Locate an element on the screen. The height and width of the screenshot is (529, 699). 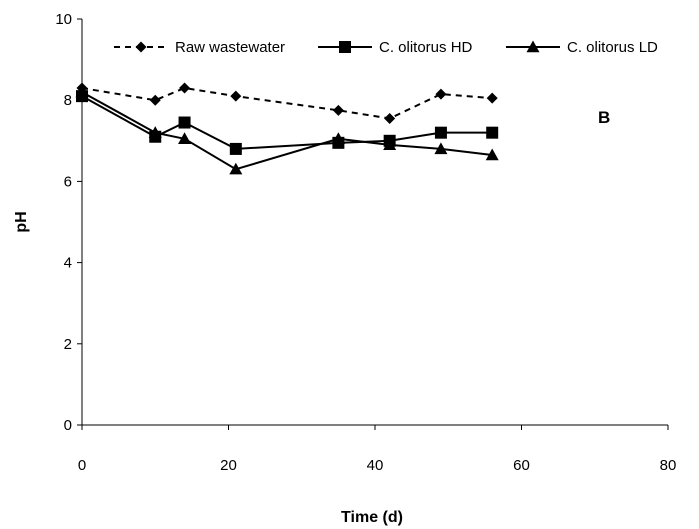
series-line-triangle is located at coordinates (287, 131).